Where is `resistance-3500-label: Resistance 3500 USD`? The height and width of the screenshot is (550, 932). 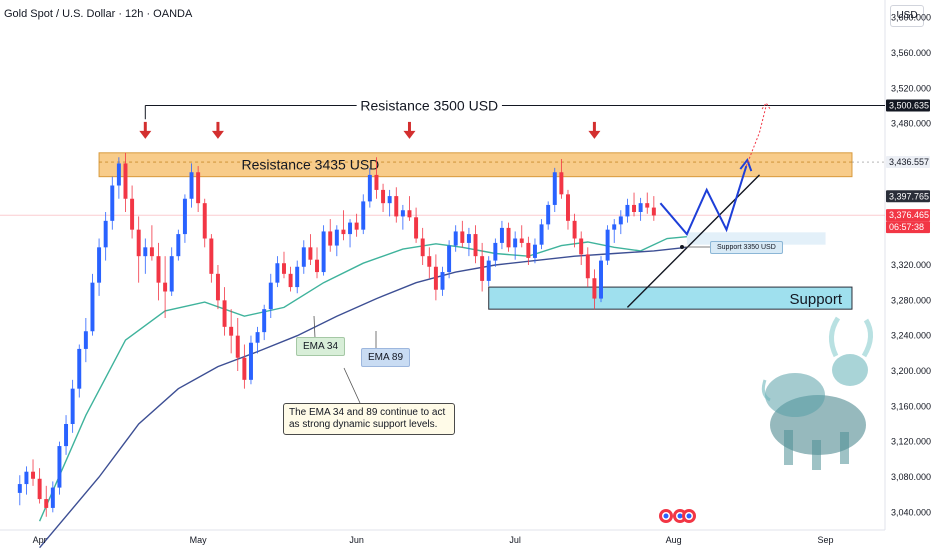 resistance-3500-label: Resistance 3500 USD is located at coordinates (429, 105).